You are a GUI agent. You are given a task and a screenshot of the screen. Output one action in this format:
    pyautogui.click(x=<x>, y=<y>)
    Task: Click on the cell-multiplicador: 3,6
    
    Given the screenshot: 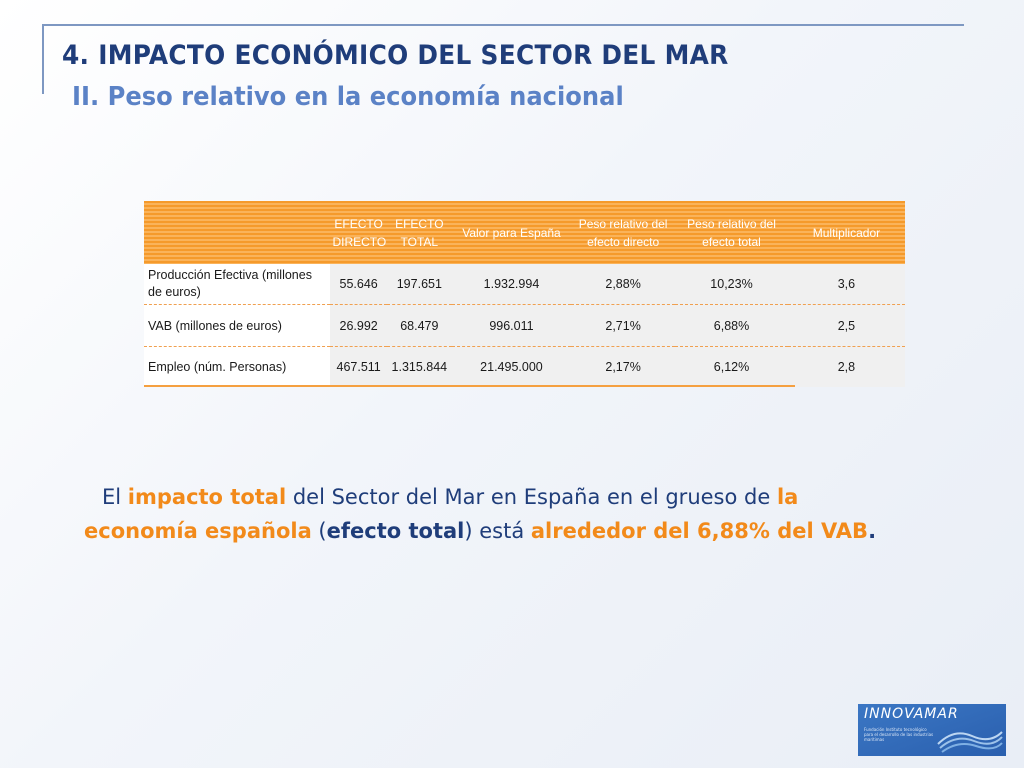 What is the action you would take?
    pyautogui.click(x=846, y=284)
    